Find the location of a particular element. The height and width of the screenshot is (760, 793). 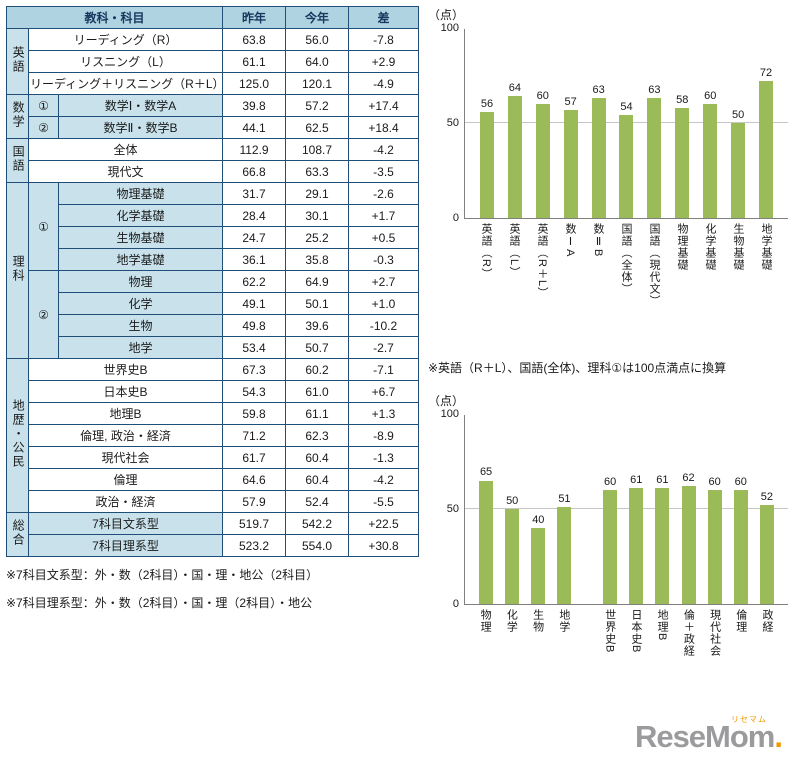

x-axis-labels: 物理 化学 生物 地学 世界史B 日本史B 地理B 倫＋政経 現代社会 倫理 政経 is located at coordinates (626, 659).